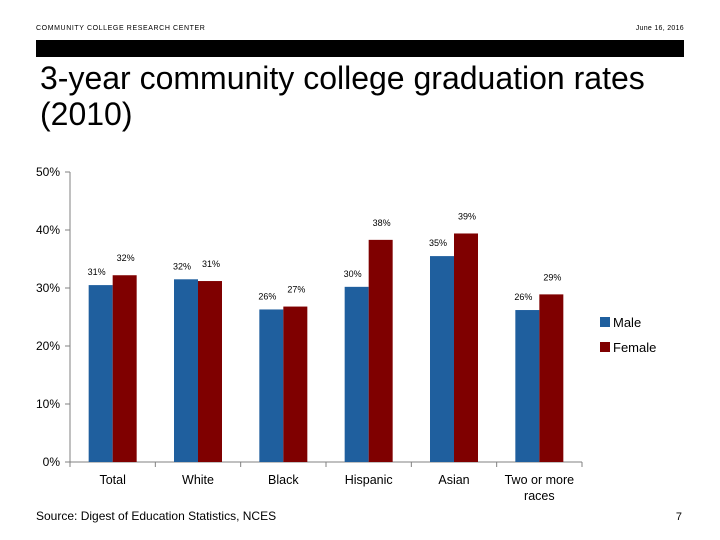 Image resolution: width=720 pixels, height=540 pixels. What do you see at coordinates (634, 347) in the screenshot?
I see `legend-label-female: Female` at bounding box center [634, 347].